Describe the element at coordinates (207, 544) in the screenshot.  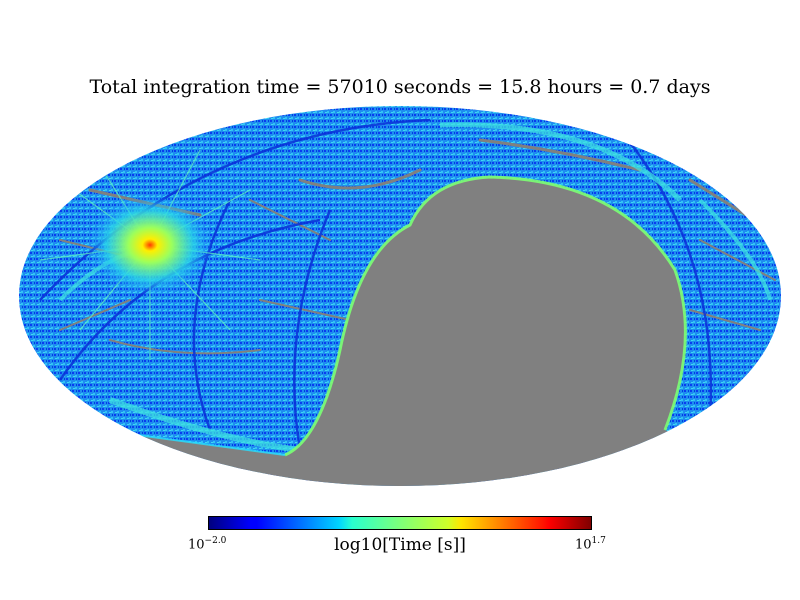
I see `colorbar-min-tick: 10−2.0` at that location.